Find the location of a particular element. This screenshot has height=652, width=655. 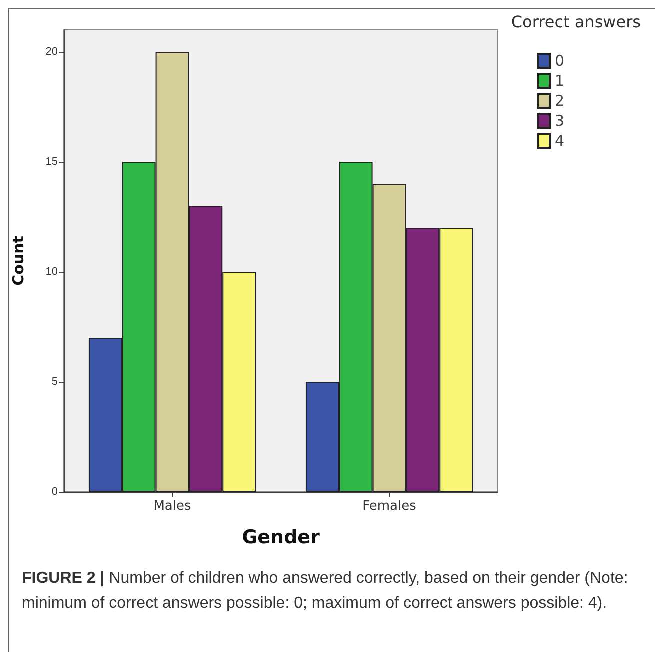

y-tick-label: 20 is located at coordinates (52, 52).